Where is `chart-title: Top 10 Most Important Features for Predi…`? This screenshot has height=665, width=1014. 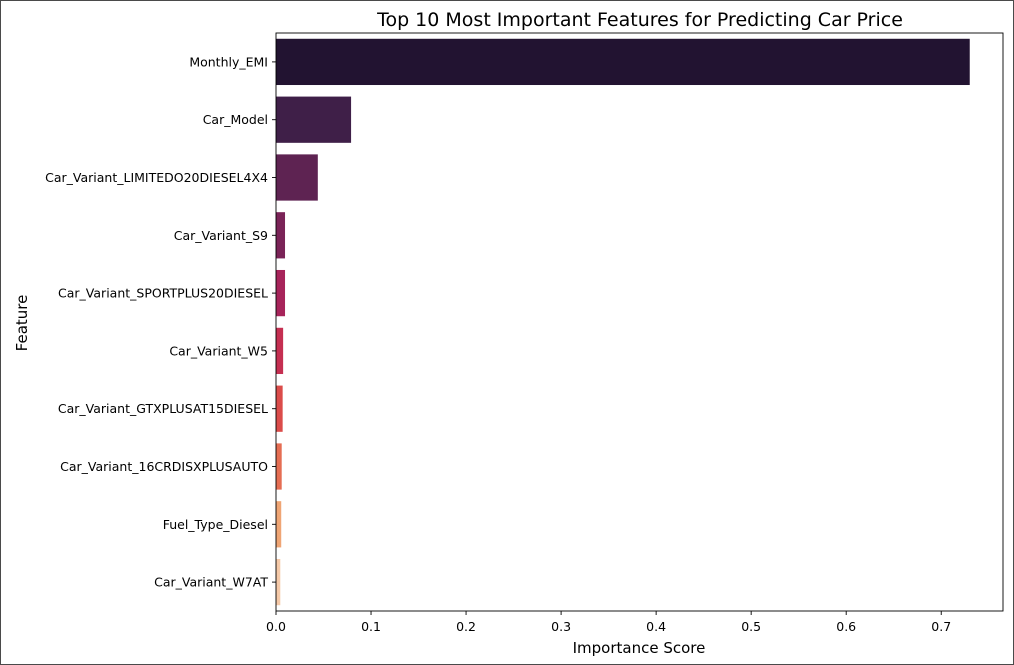
chart-title: Top 10 Most Important Features for Predi… is located at coordinates (639, 20).